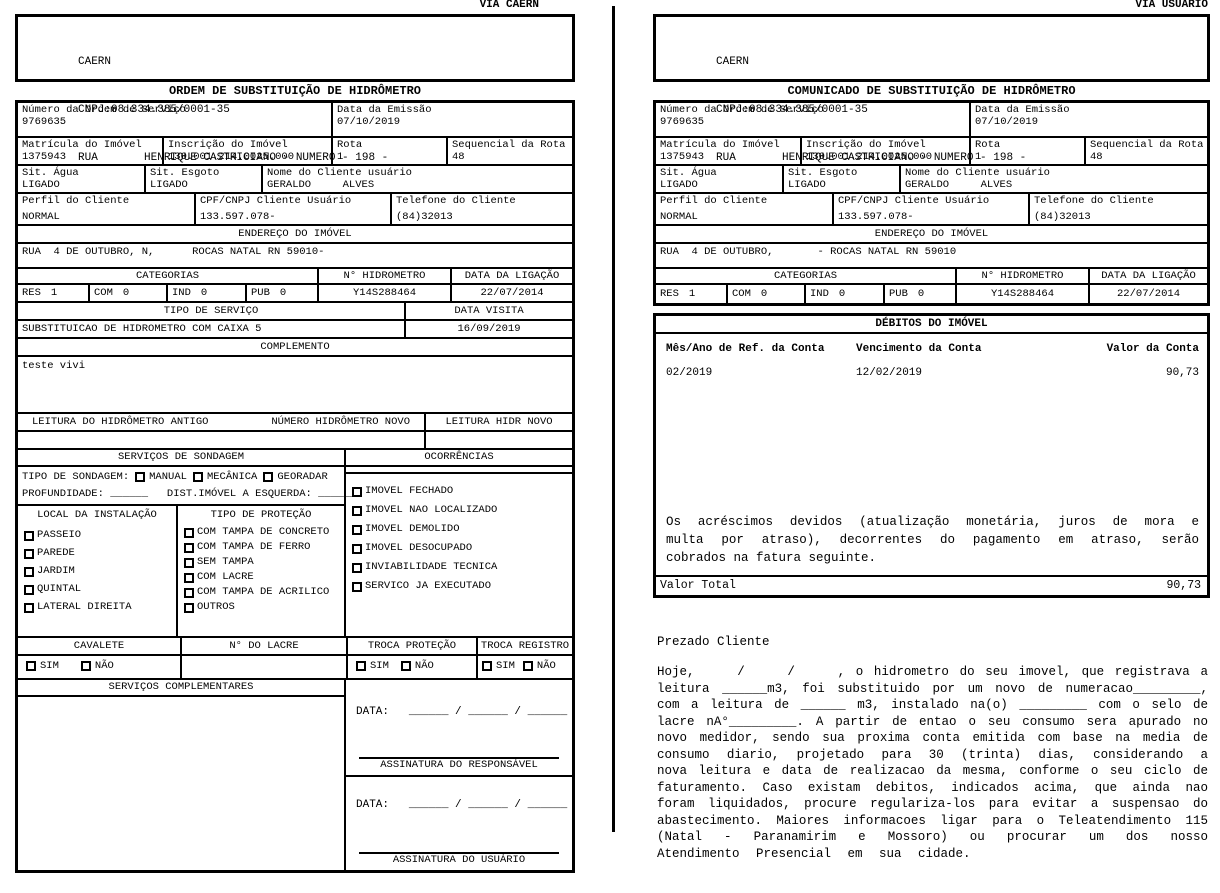 The width and height of the screenshot is (1220, 893). What do you see at coordinates (459, 853) in the screenshot?
I see `user-signature-line` at bounding box center [459, 853].